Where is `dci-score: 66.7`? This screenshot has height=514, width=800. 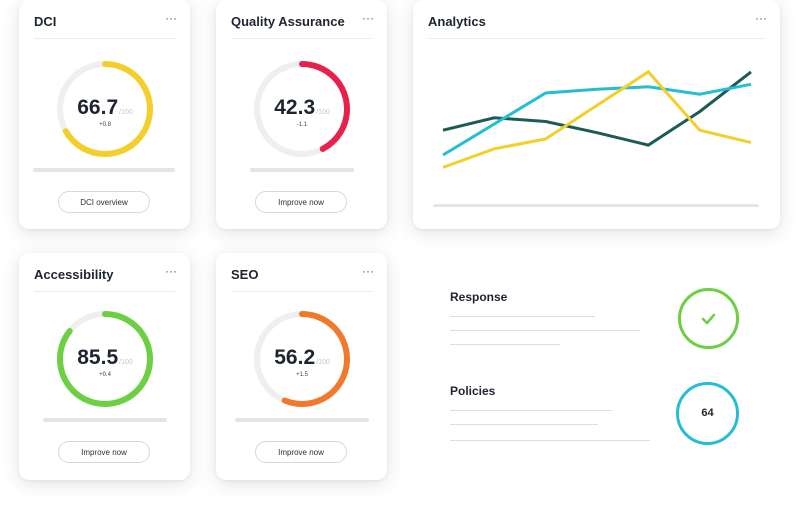 dci-score: 66.7 is located at coordinates (98, 107).